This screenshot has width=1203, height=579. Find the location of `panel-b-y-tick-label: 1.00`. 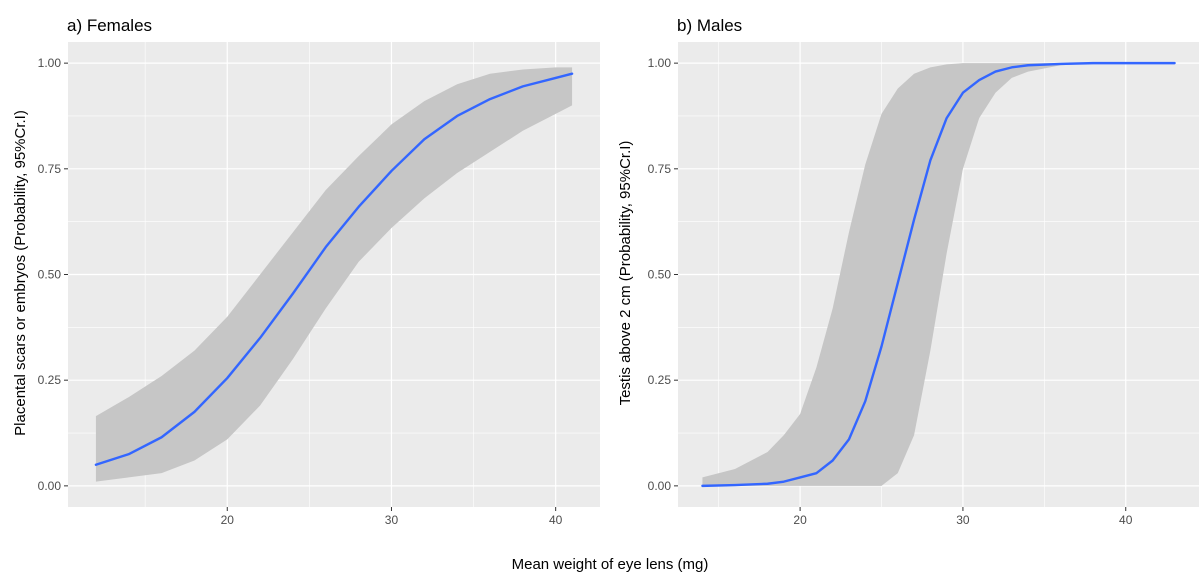

panel-b-y-tick-label: 1.00 is located at coordinates (660, 63).